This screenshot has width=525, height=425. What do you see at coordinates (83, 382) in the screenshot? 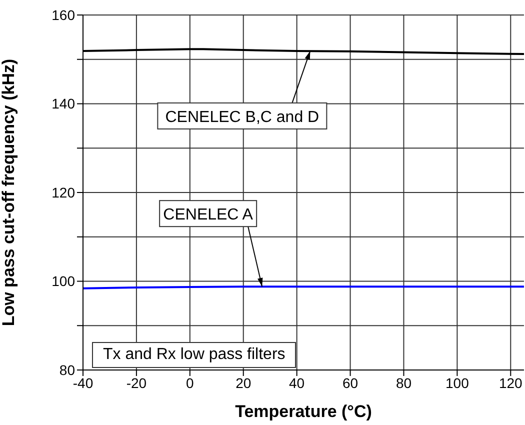
I see `x-tick-label: -40` at bounding box center [83, 382].